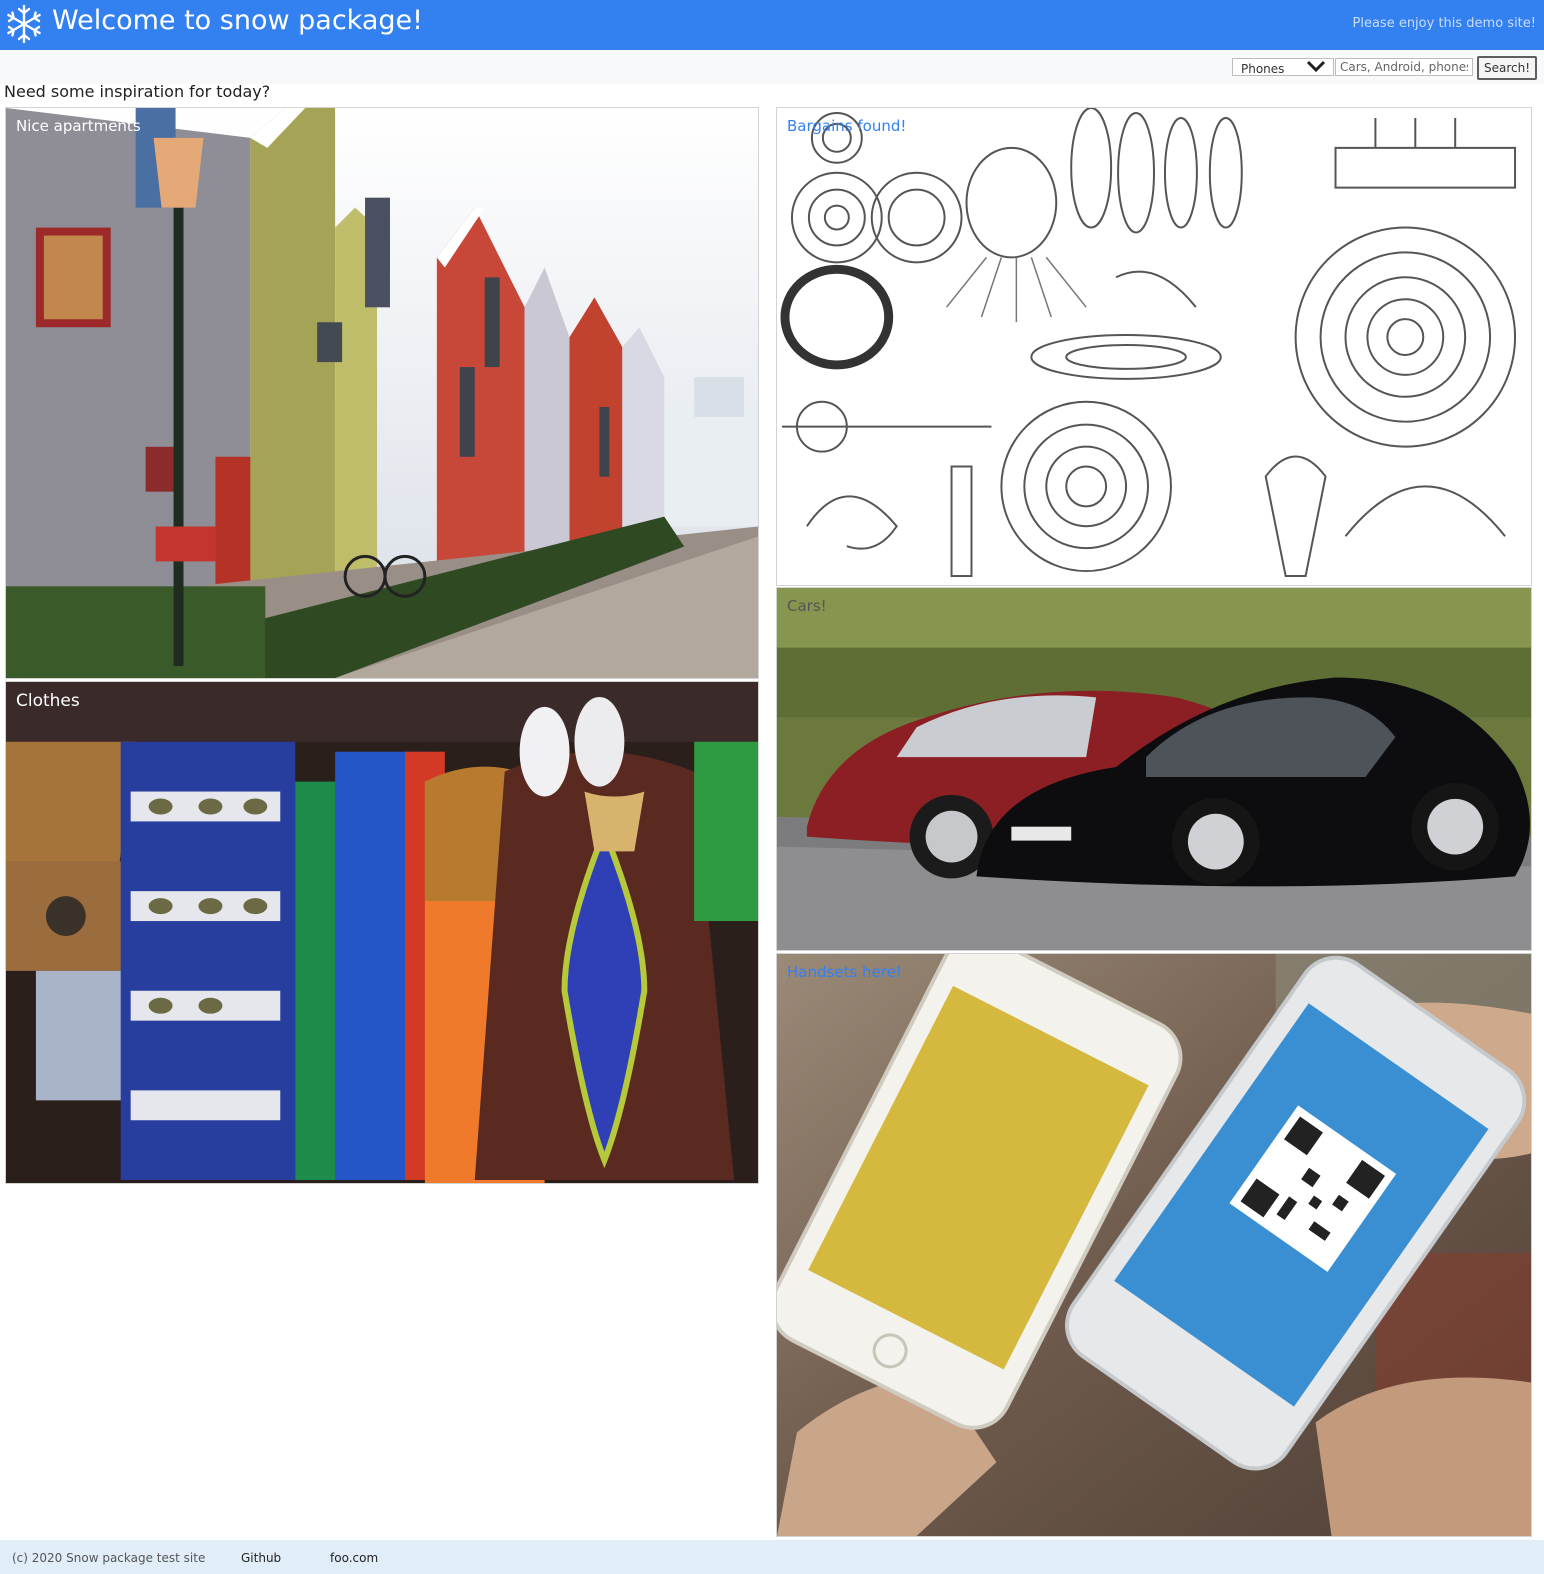 The height and width of the screenshot is (1574, 1544). Describe the element at coordinates (844, 972) in the screenshot. I see `card-label-handsets: Handsets here!` at that location.